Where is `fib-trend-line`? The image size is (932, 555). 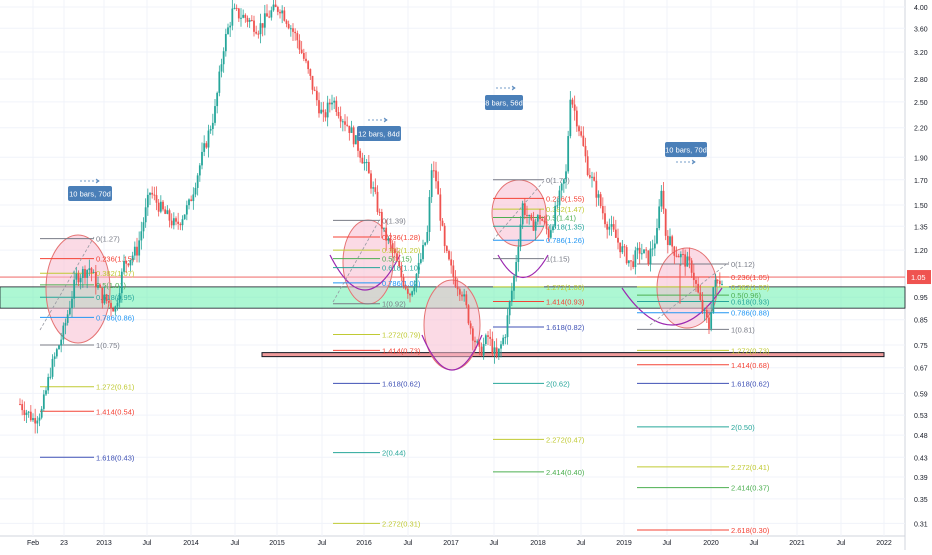
fib-trend-line is located at coordinates (356, 260).